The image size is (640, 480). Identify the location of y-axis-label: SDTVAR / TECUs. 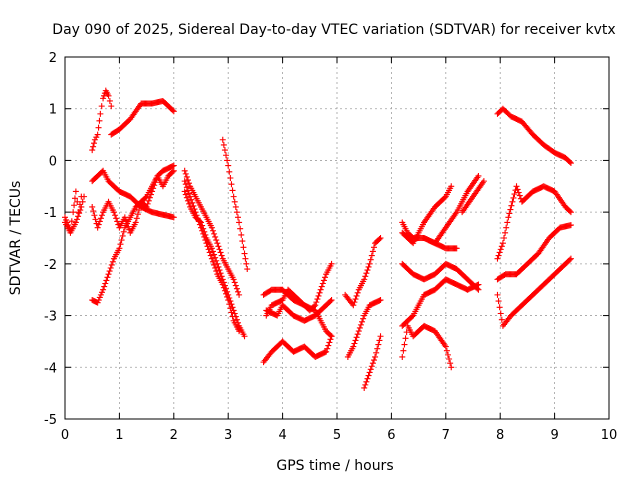
(16, 238).